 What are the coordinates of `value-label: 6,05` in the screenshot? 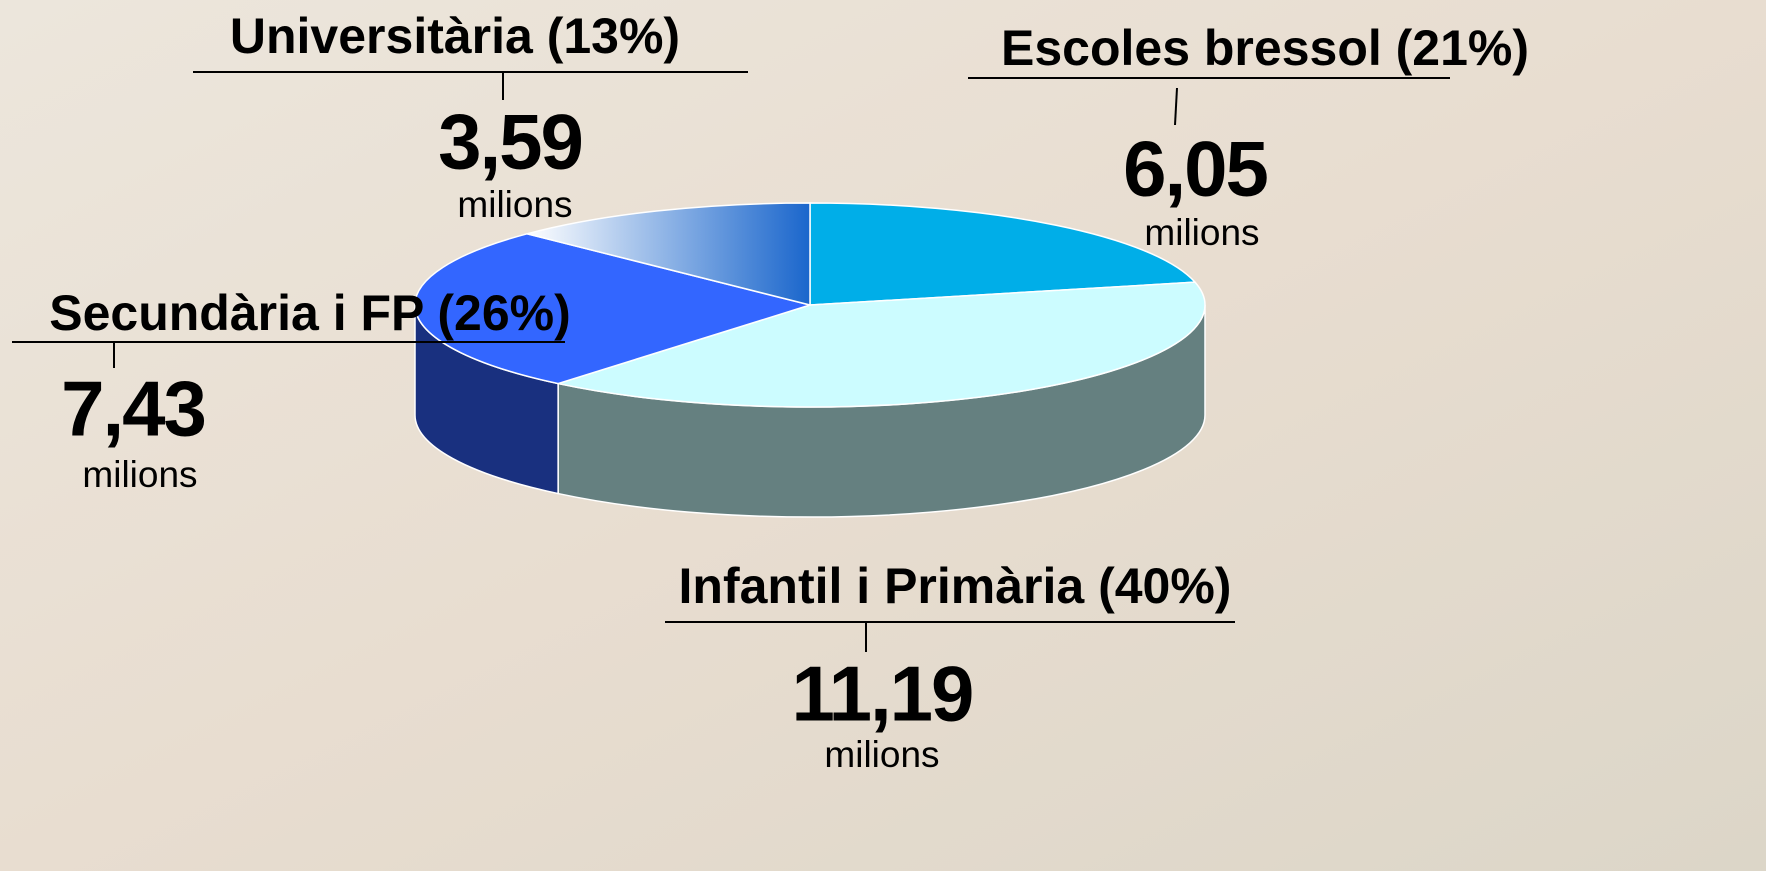 It's located at (1195, 169).